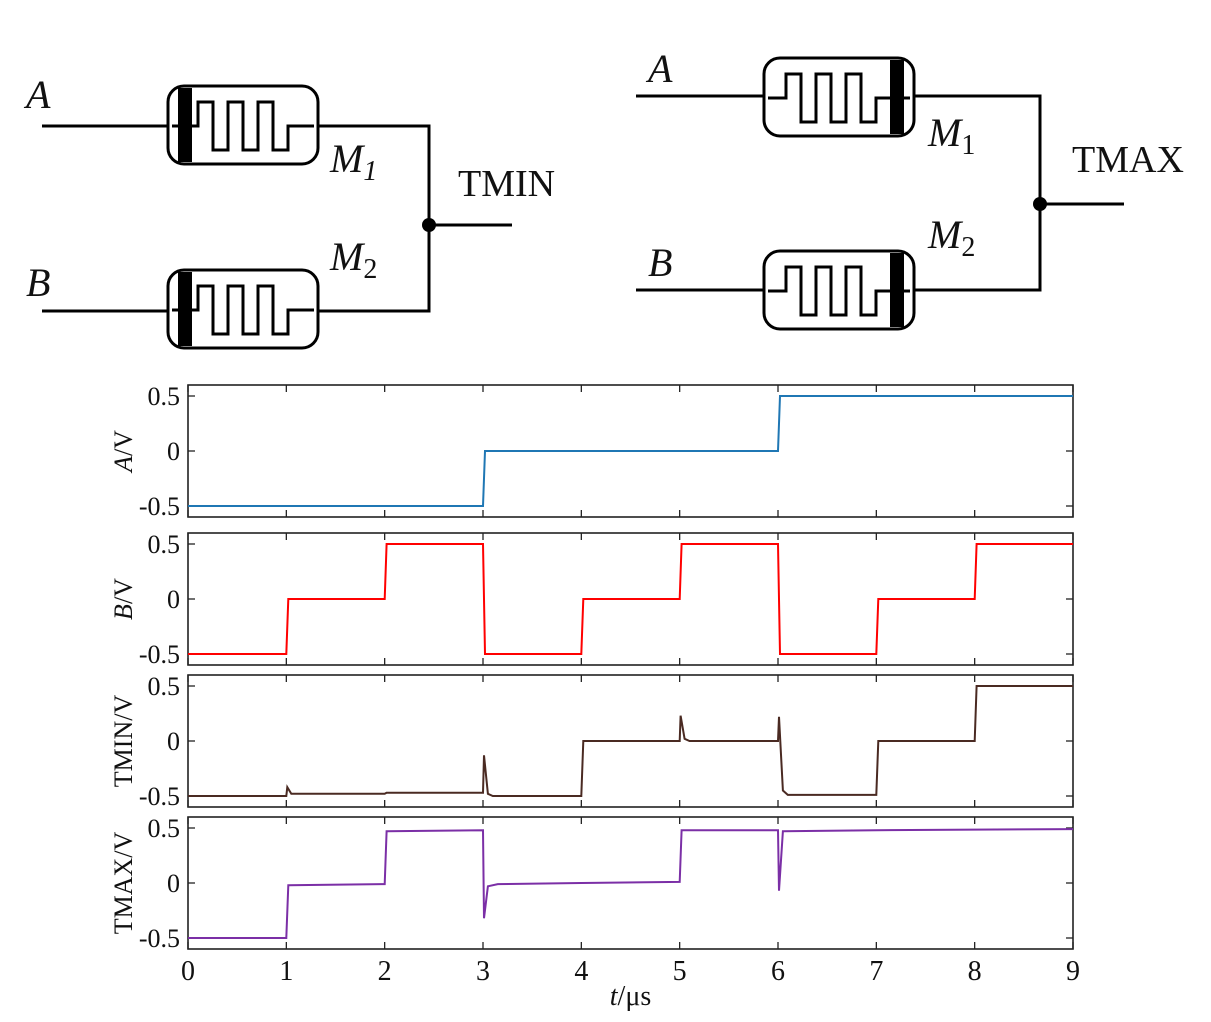 Image resolution: width=1211 pixels, height=1022 pixels. Describe the element at coordinates (910, 188) in the screenshot. I see `tmax-circuit: A B M1 M2 TMAX` at that location.